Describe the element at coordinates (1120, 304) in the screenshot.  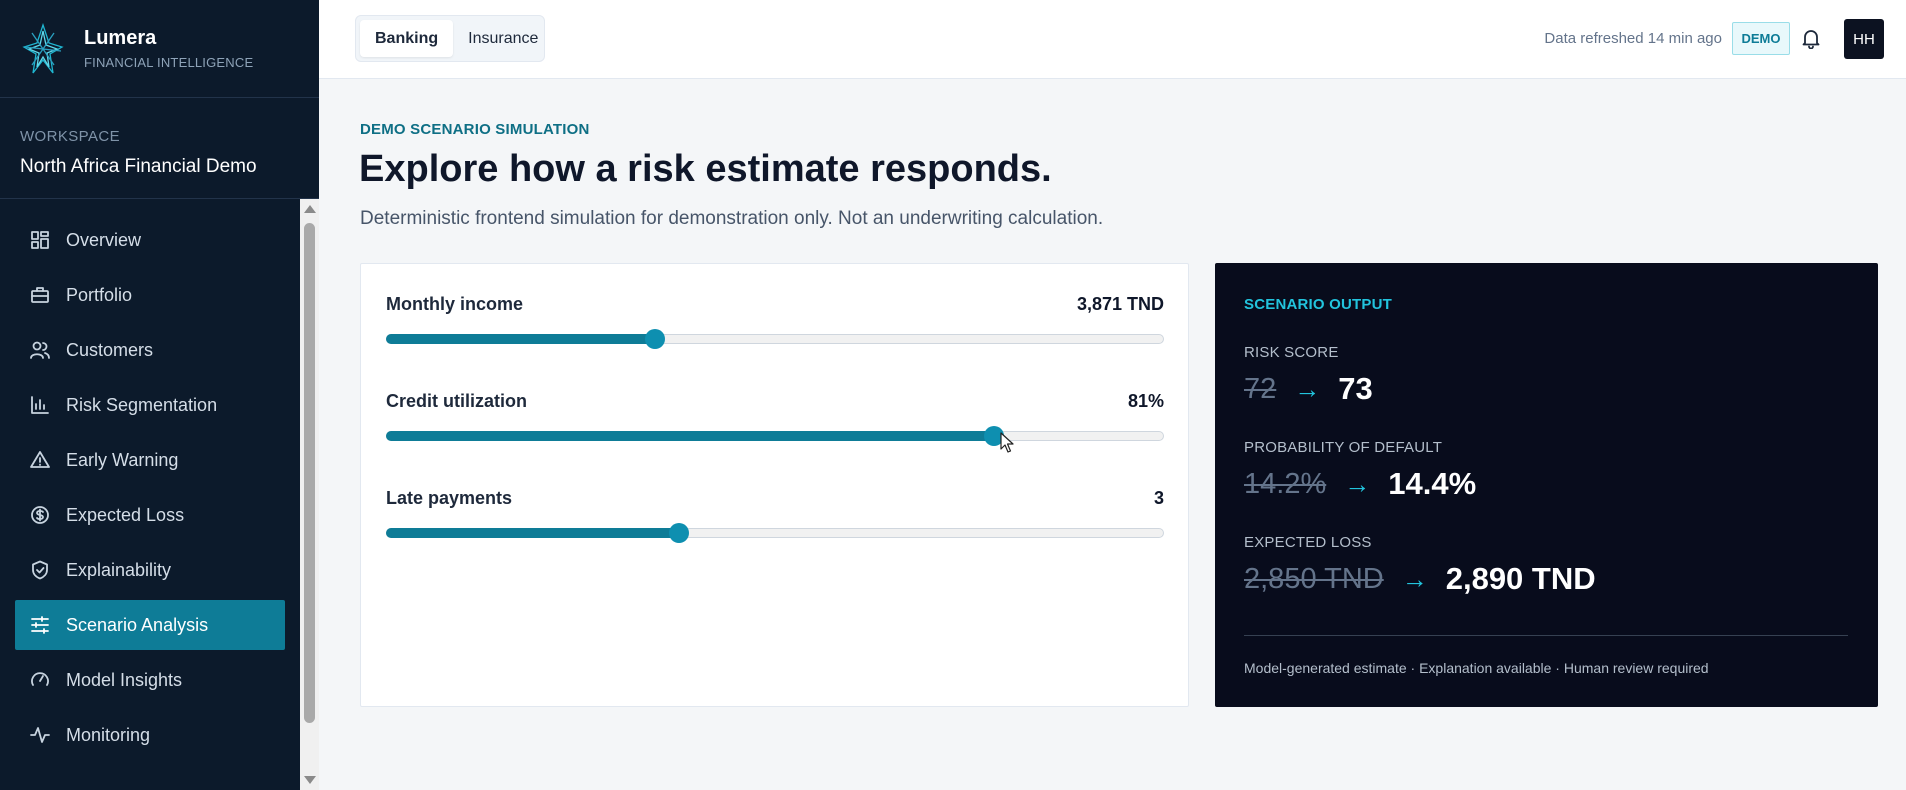
I see `monthly-income-value: 3,871 TND` at that location.